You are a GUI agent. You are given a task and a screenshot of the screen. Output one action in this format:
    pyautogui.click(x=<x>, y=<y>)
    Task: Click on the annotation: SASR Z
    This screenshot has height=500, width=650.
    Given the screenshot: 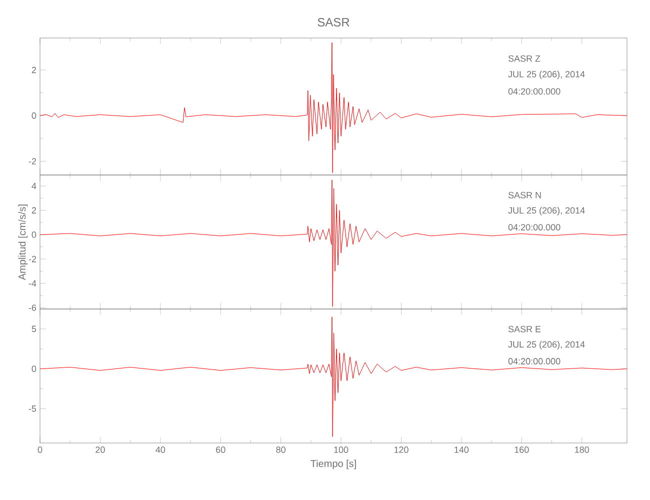 What is the action you would take?
    pyautogui.click(x=524, y=58)
    